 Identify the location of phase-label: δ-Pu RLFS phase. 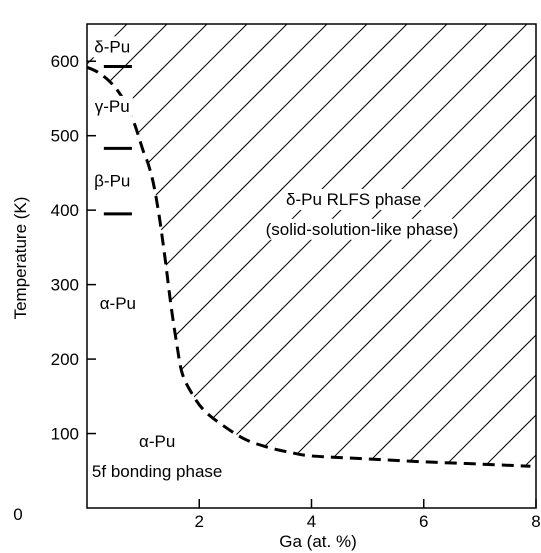
(353, 199).